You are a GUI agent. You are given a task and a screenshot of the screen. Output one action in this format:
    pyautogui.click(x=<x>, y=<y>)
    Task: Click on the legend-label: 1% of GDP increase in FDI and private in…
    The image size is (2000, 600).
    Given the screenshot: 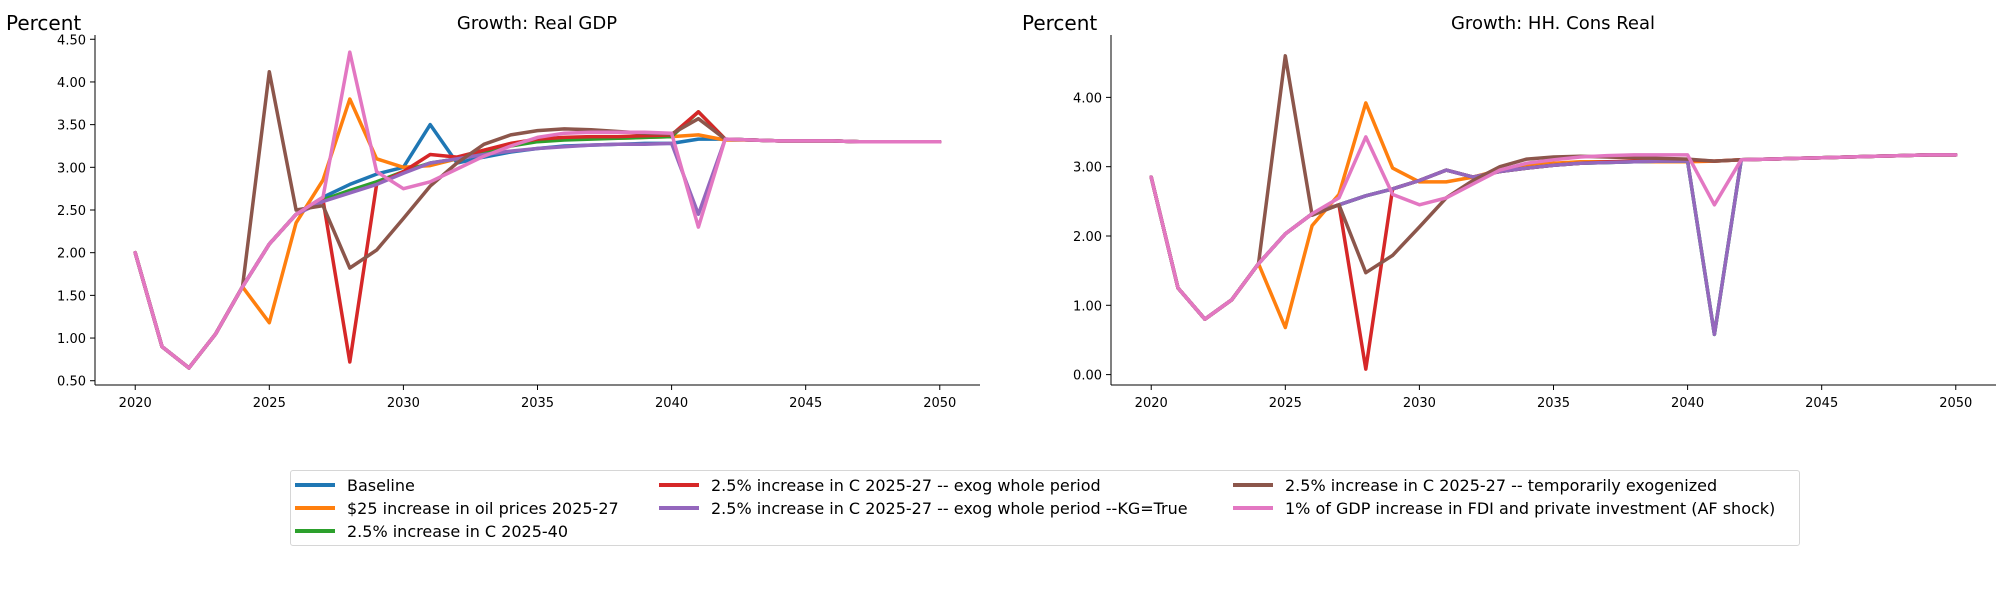 What is the action you would take?
    pyautogui.click(x=1530, y=508)
    